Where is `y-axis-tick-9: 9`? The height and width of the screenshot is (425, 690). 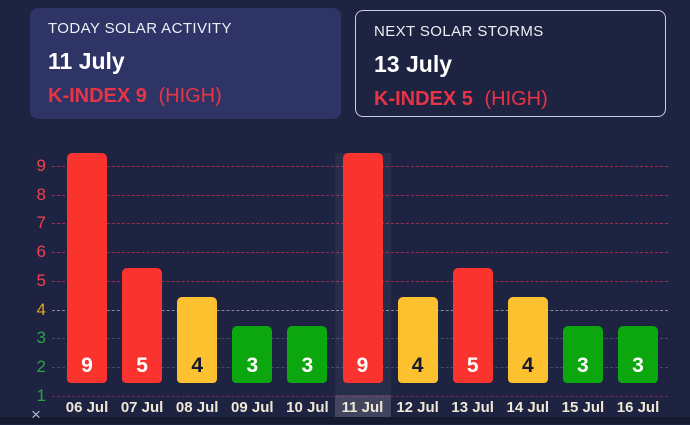 y-axis-tick-9: 9 is located at coordinates (41, 165).